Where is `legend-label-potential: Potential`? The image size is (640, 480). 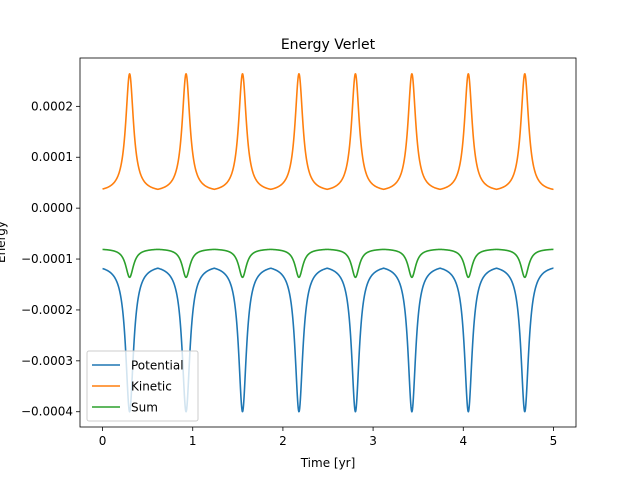 legend-label-potential: Potential is located at coordinates (157, 366).